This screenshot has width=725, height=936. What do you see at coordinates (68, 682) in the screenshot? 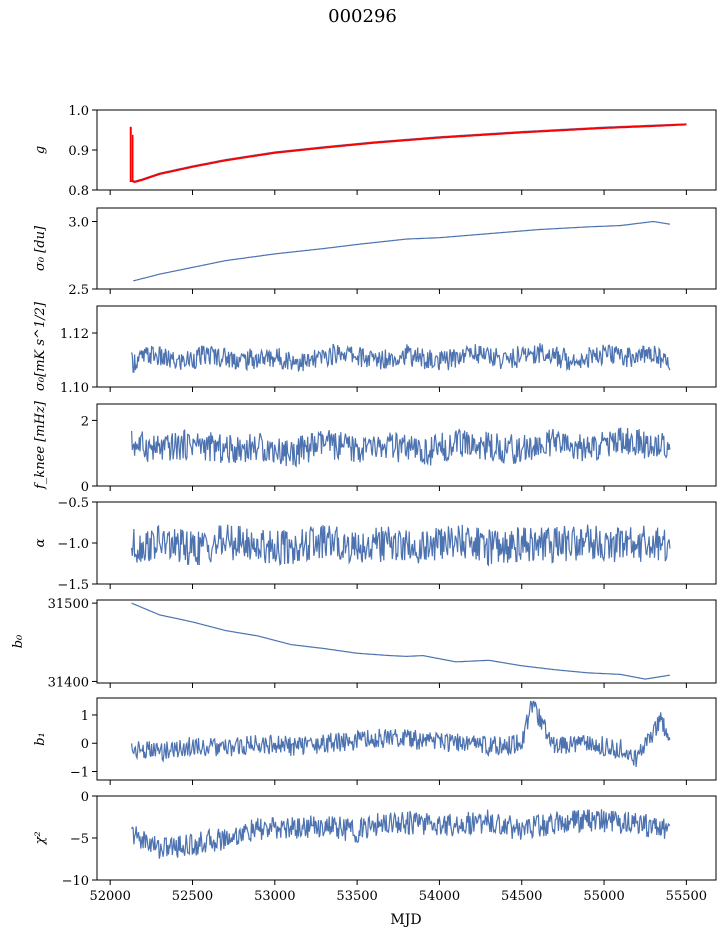
I see `y-tick-label: 31400` at bounding box center [68, 682].